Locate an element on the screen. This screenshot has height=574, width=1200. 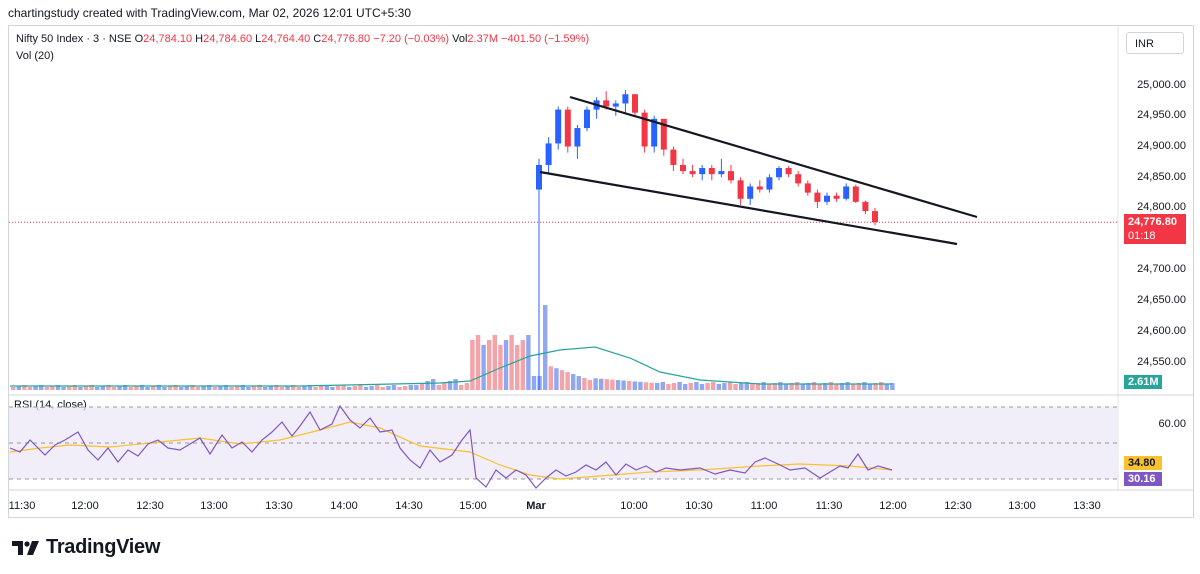
time-tick: 13:30 is located at coordinates (279, 506).